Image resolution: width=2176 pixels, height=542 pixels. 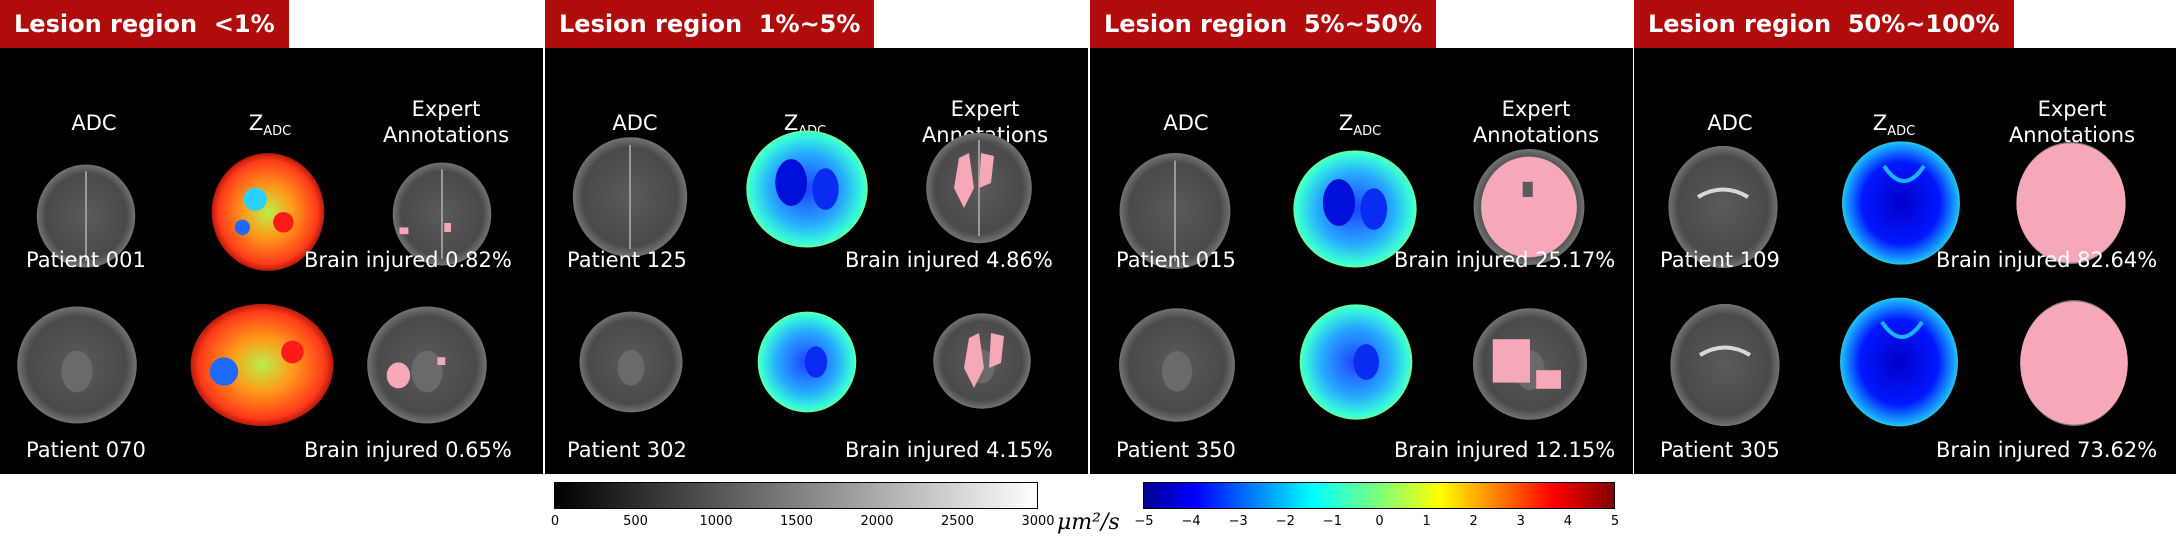 What do you see at coordinates (1520, 521) in the screenshot?
I see `zadc-tick-label: 3` at bounding box center [1520, 521].